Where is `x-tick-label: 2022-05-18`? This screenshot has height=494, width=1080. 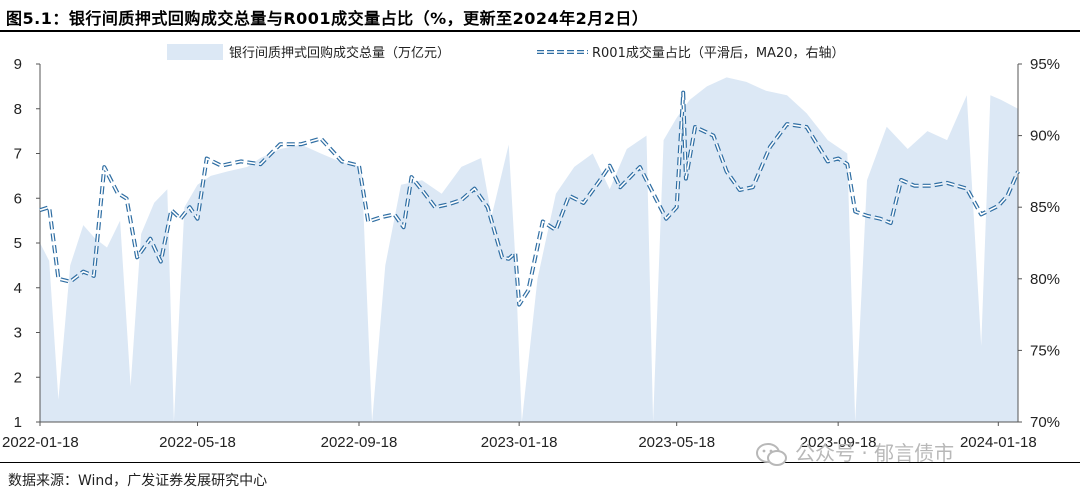
x-tick-label: 2022-05-18 is located at coordinates (197, 442).